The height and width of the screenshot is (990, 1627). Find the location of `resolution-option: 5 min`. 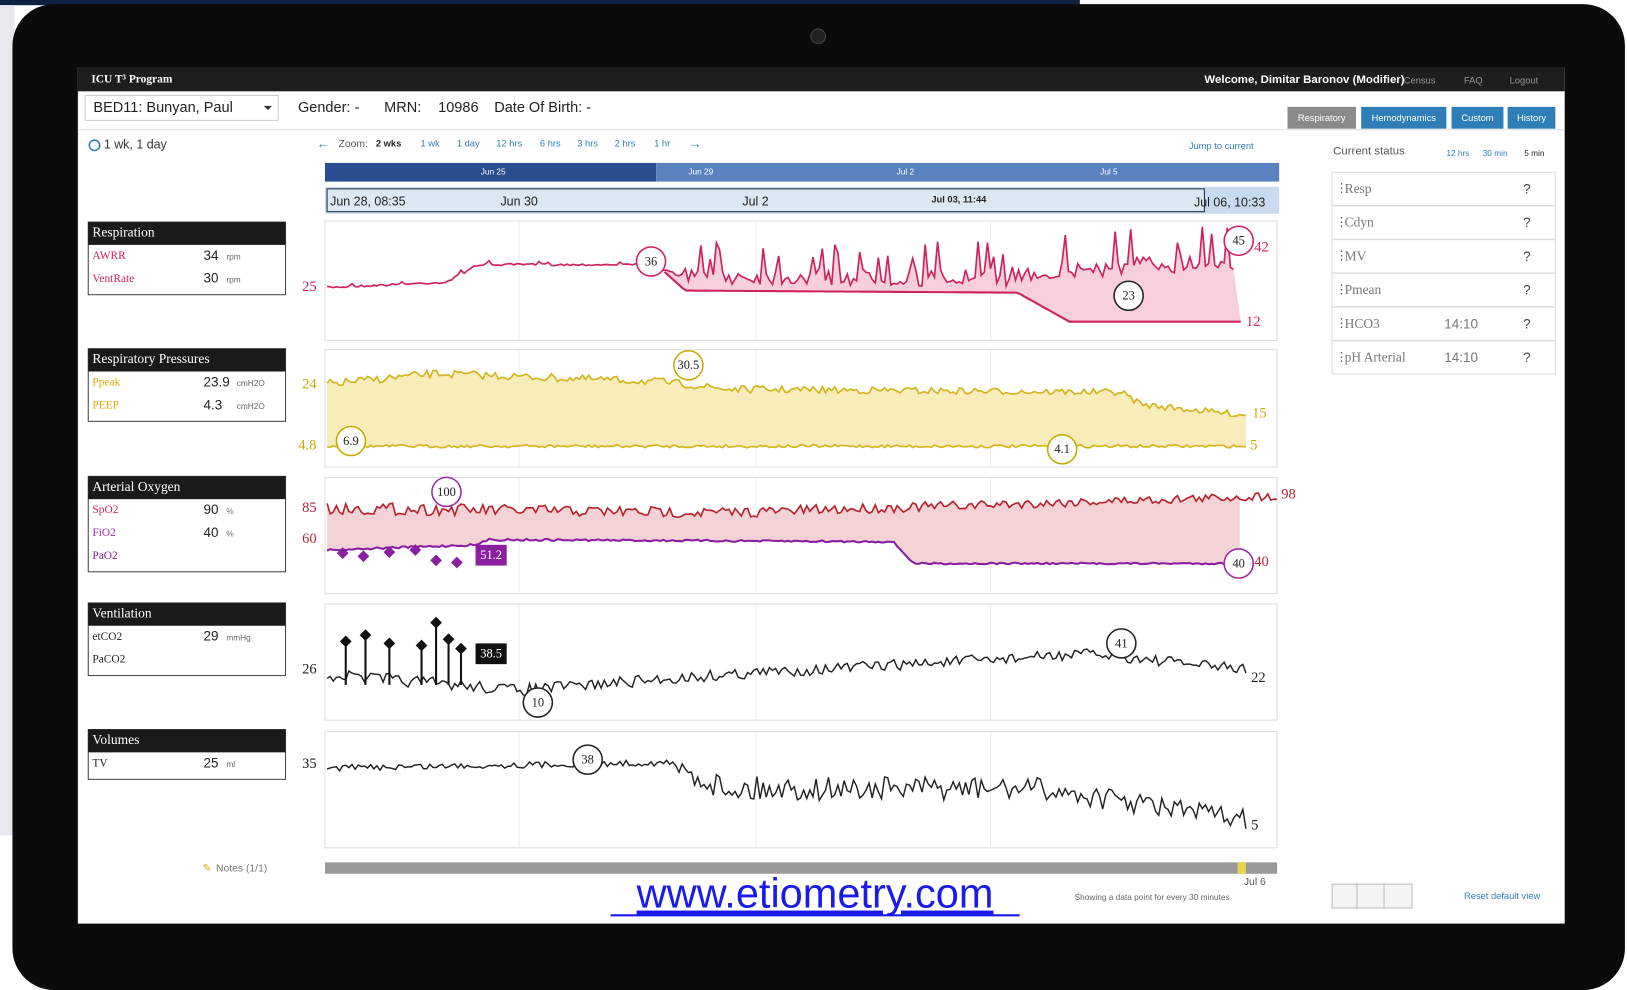

resolution-option: 5 min is located at coordinates (1534, 153).